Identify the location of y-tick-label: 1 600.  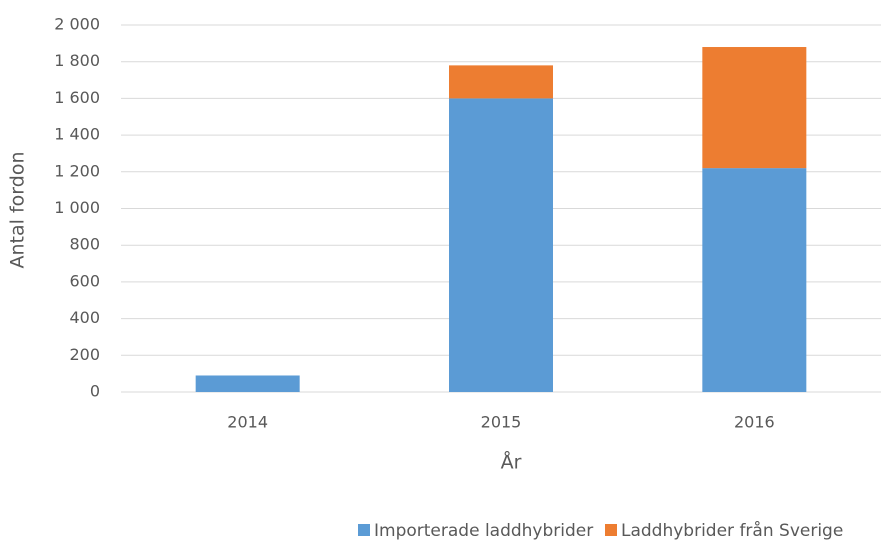
(77, 97).